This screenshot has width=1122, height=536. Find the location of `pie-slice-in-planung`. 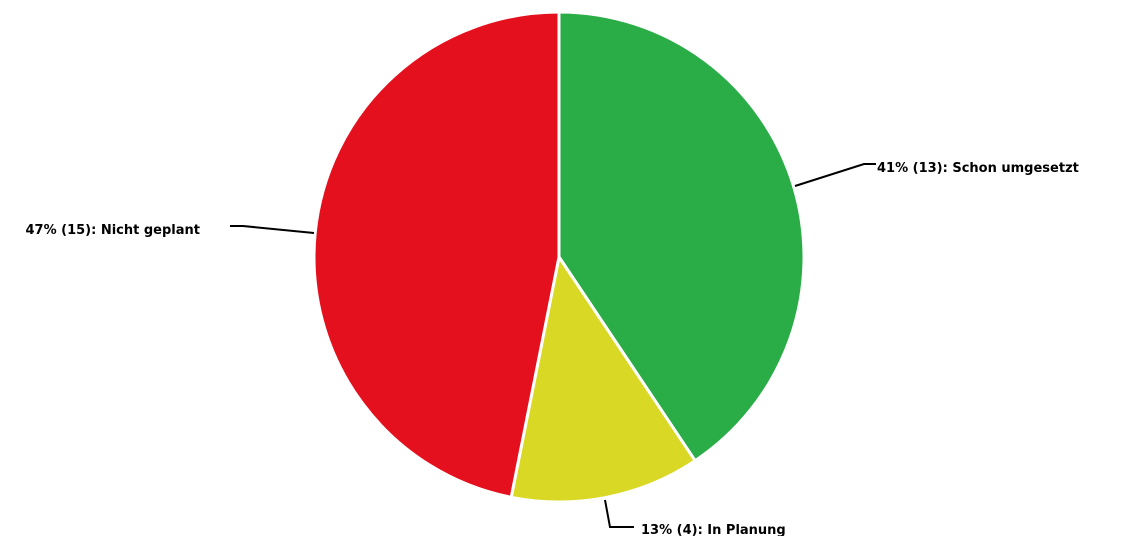

pie-slice-in-planung is located at coordinates (603, 379).